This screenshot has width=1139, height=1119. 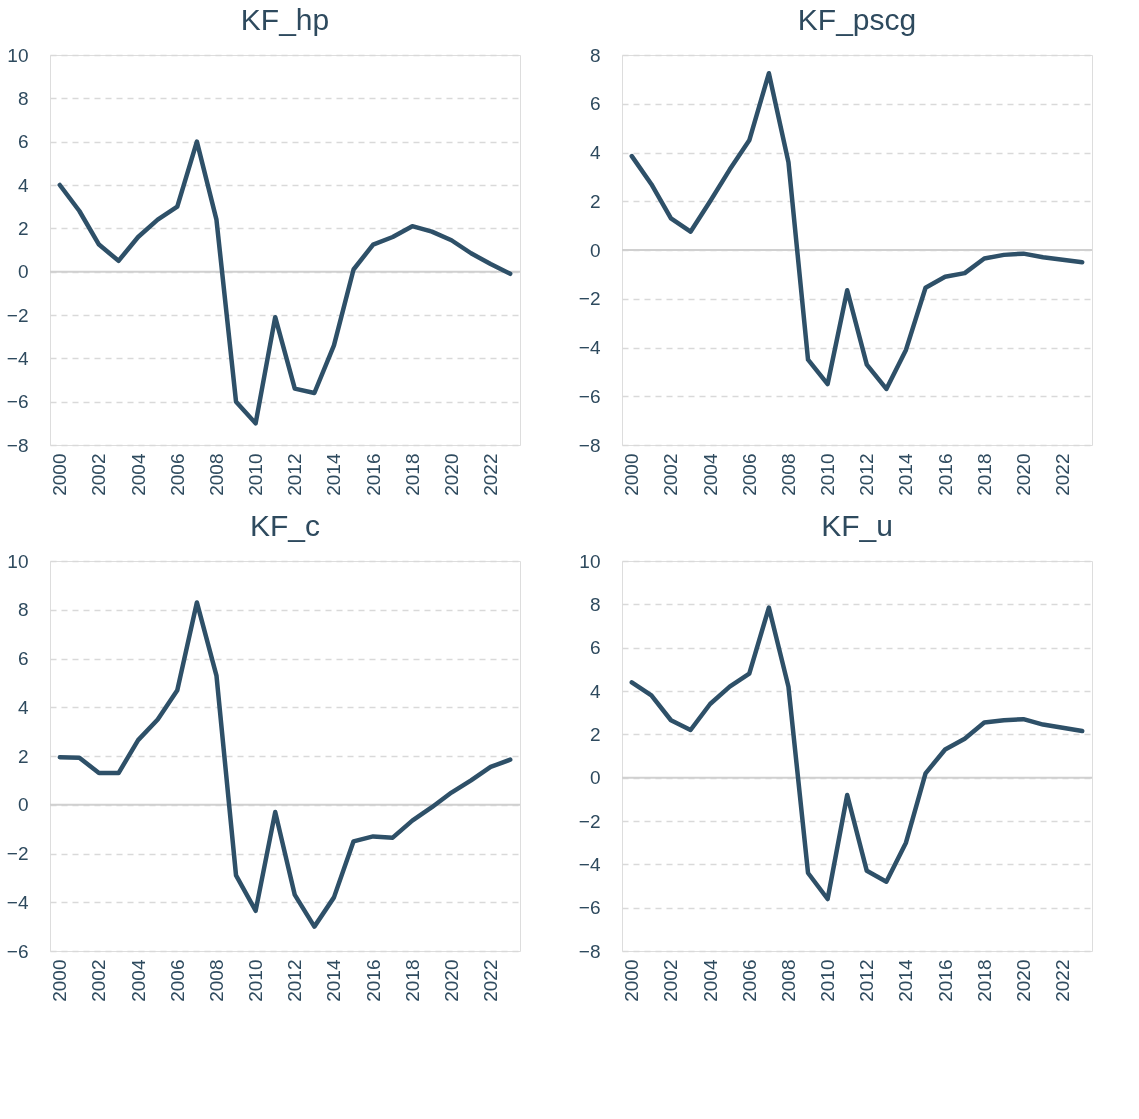 I want to click on chart-title: KF_u, so click(x=857, y=525).